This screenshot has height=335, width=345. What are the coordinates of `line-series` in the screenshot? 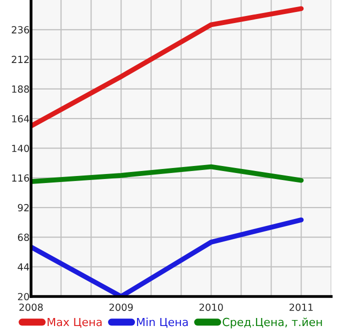 It's located at (167, 174).